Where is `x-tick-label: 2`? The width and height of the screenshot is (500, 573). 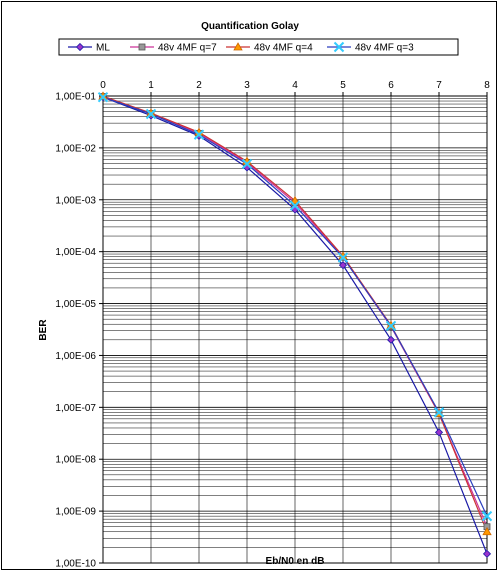 x-tick-label: 2 is located at coordinates (199, 85).